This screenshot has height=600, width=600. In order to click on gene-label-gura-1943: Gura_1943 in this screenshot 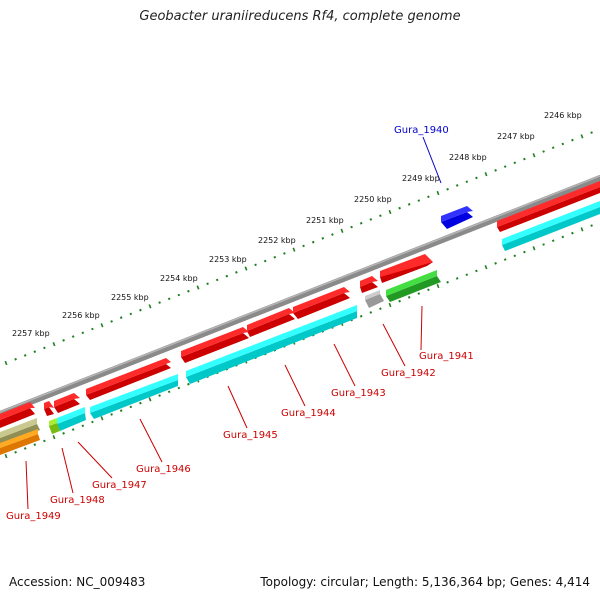, I will do `click(358, 393)`.